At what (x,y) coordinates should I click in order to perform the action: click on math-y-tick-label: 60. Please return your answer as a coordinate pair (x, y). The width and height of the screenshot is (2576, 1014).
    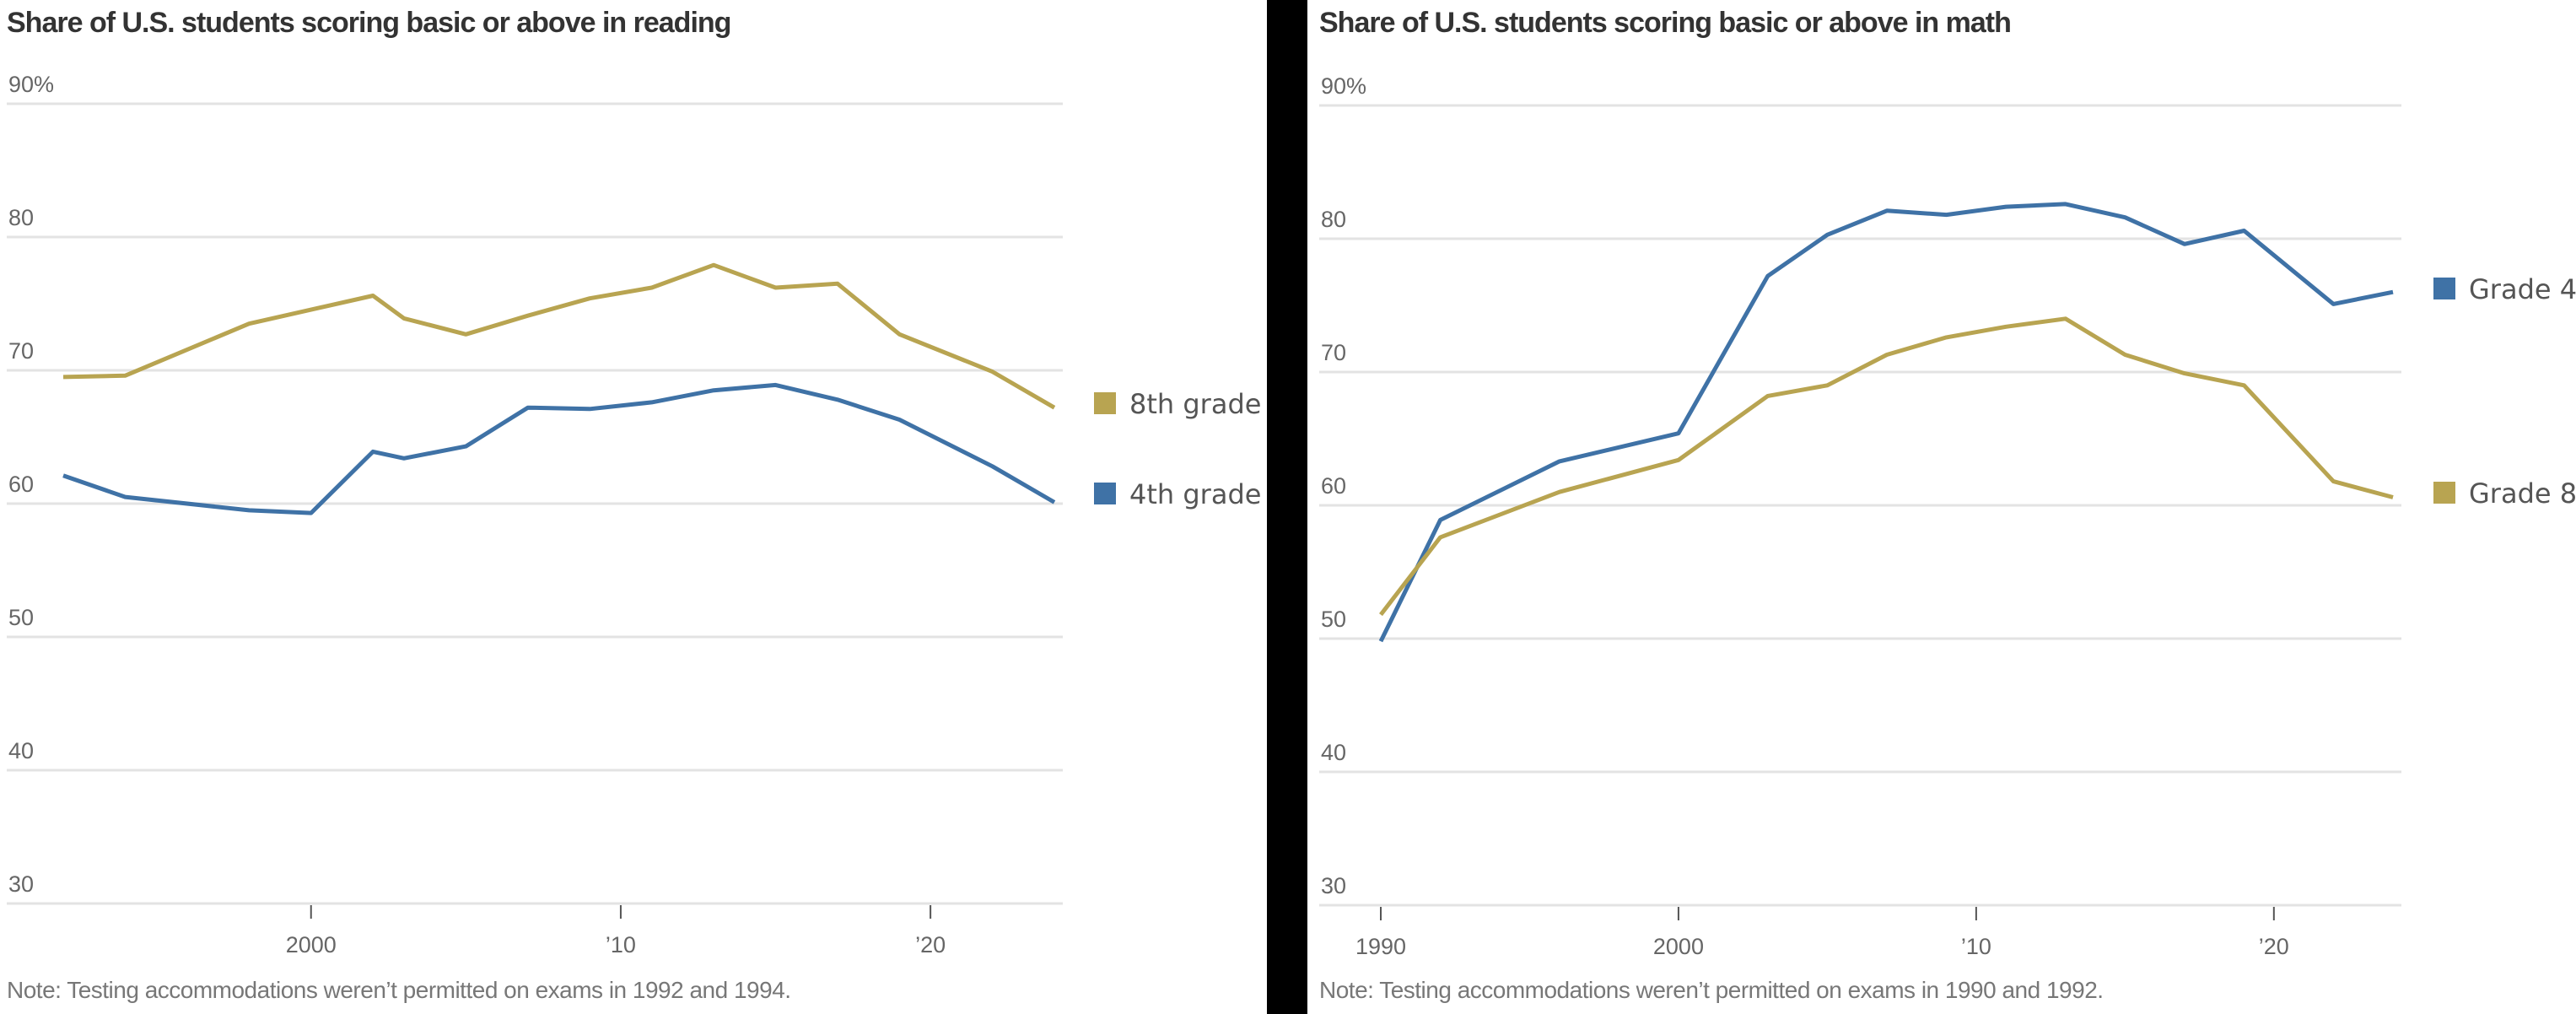
    Looking at the image, I should click on (1333, 486).